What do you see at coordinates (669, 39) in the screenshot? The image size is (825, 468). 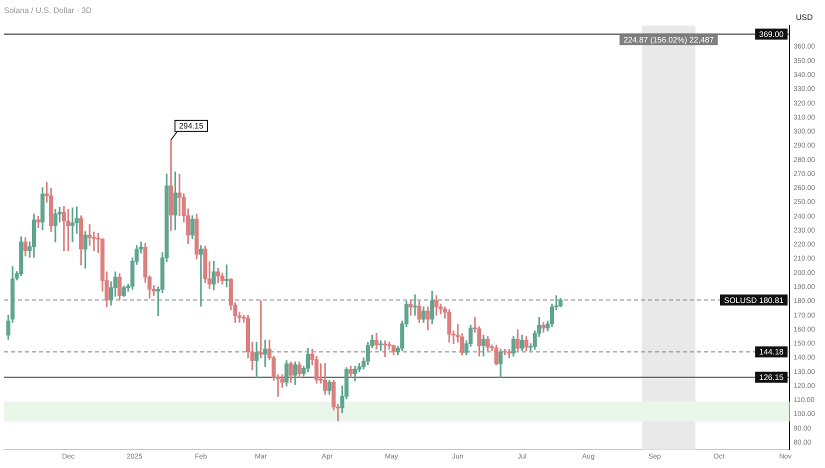 I see `band-label: 224.87 (156.02%) 22,487` at bounding box center [669, 39].